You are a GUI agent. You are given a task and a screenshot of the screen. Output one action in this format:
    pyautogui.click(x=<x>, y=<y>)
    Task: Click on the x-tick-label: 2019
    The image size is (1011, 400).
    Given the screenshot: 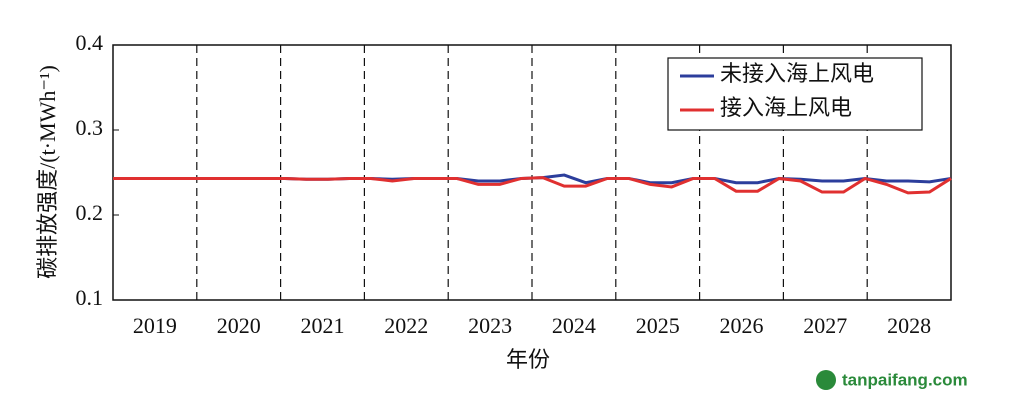 What is the action you would take?
    pyautogui.click(x=155, y=325)
    